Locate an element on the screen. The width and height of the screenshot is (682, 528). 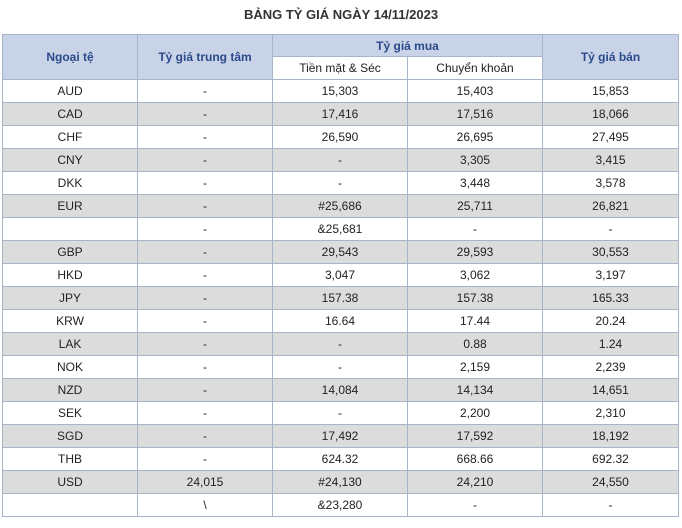
cell-buy-cash: 17,416 is located at coordinates (340, 114).